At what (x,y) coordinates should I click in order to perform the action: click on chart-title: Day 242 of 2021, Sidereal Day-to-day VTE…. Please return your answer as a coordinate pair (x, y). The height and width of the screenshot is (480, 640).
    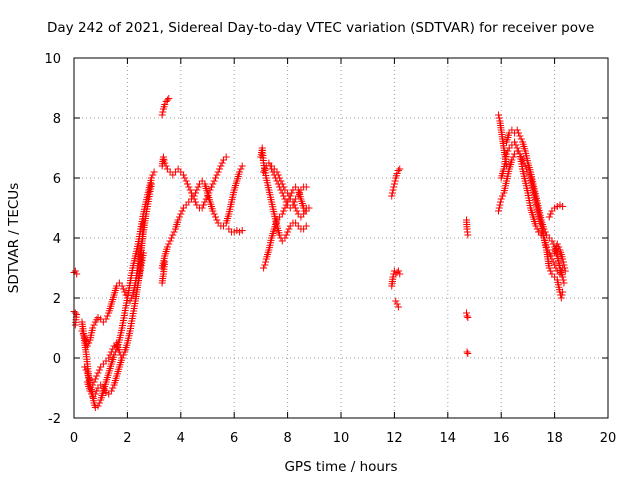
    Looking at the image, I should click on (320, 28).